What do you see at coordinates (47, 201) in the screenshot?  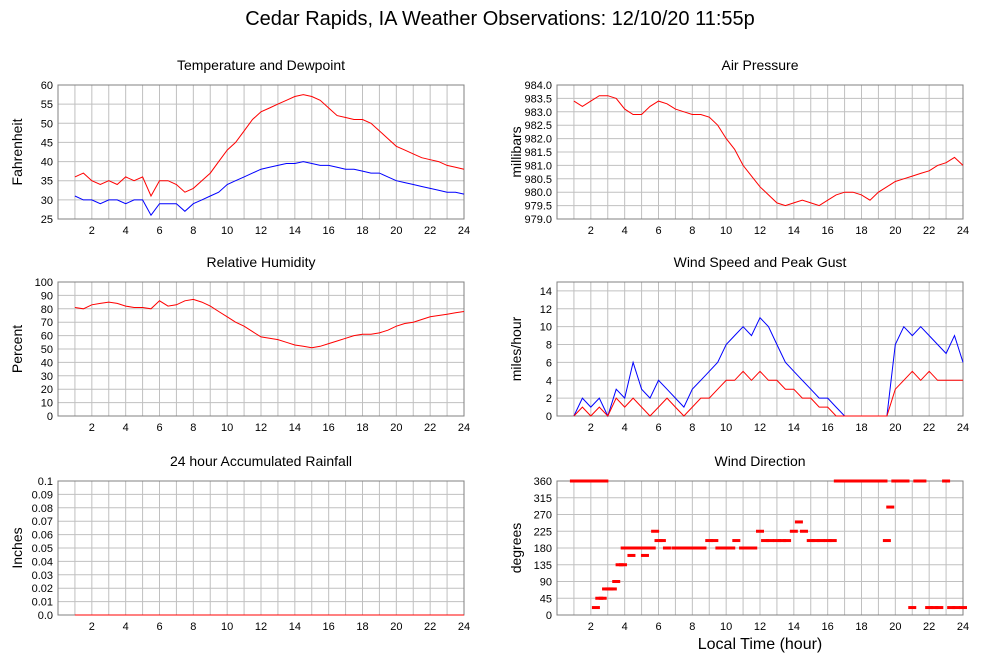 I see `y-tick-label: 30` at bounding box center [47, 201].